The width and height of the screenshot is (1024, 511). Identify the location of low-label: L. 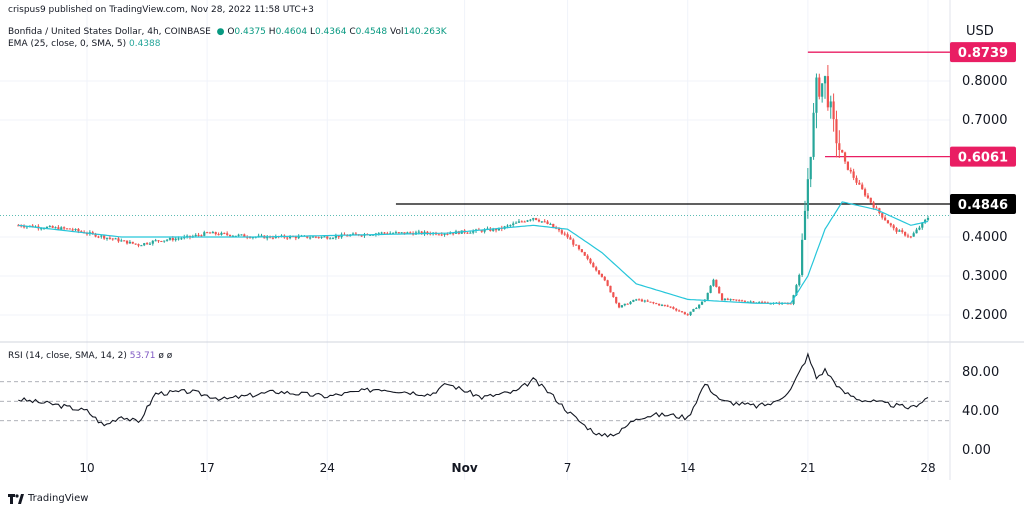
(312, 32).